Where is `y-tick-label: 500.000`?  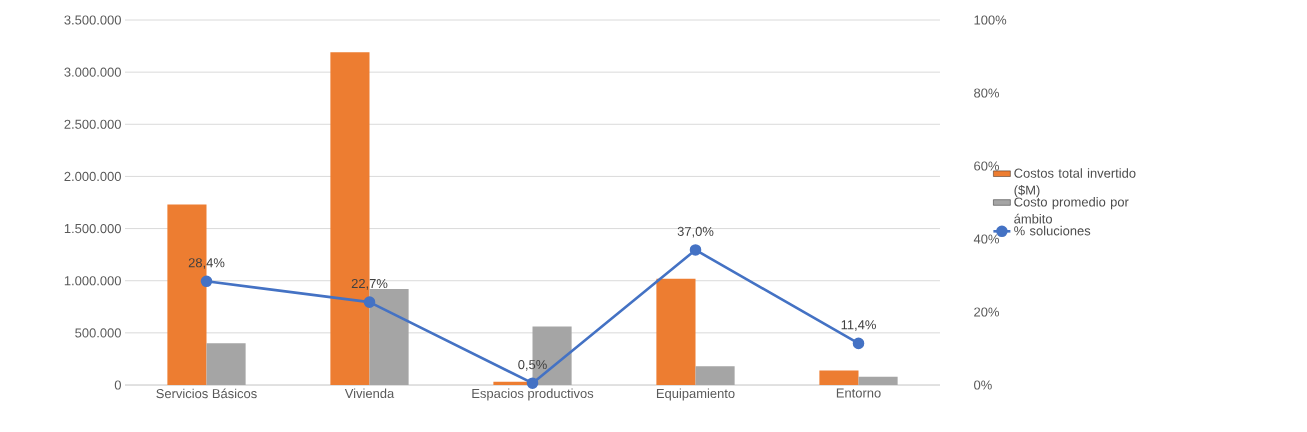
y-tick-label: 500.000 is located at coordinates (98, 333).